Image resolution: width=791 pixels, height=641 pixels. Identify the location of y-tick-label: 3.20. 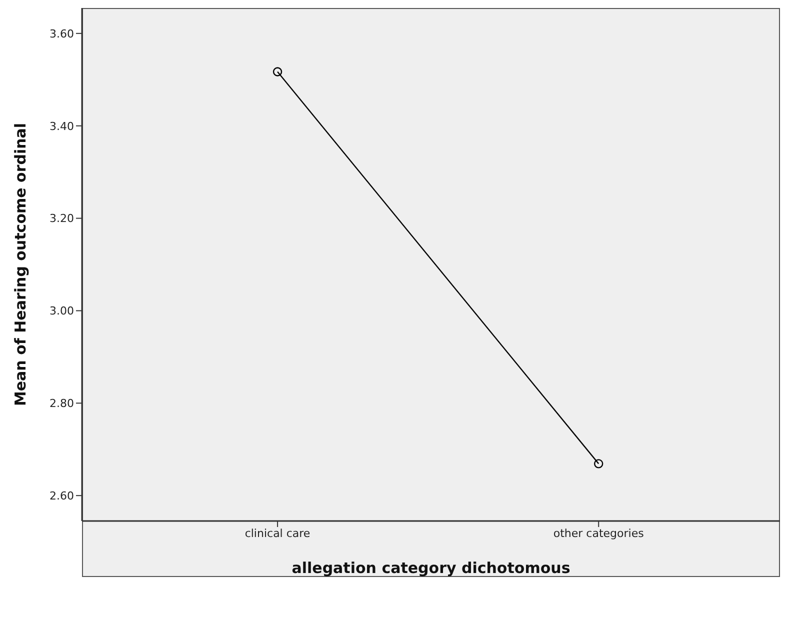
(62, 219).